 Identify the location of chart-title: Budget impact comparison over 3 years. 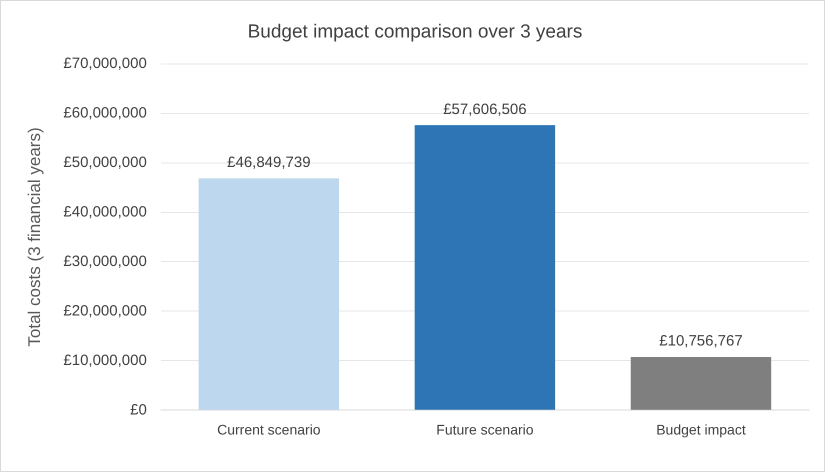
(415, 32).